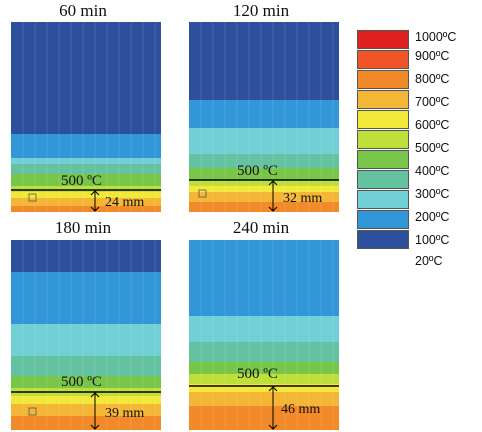  What do you see at coordinates (264, 335) in the screenshot?
I see `thermal-map-240min: 500 ºC 46 mm` at bounding box center [264, 335].